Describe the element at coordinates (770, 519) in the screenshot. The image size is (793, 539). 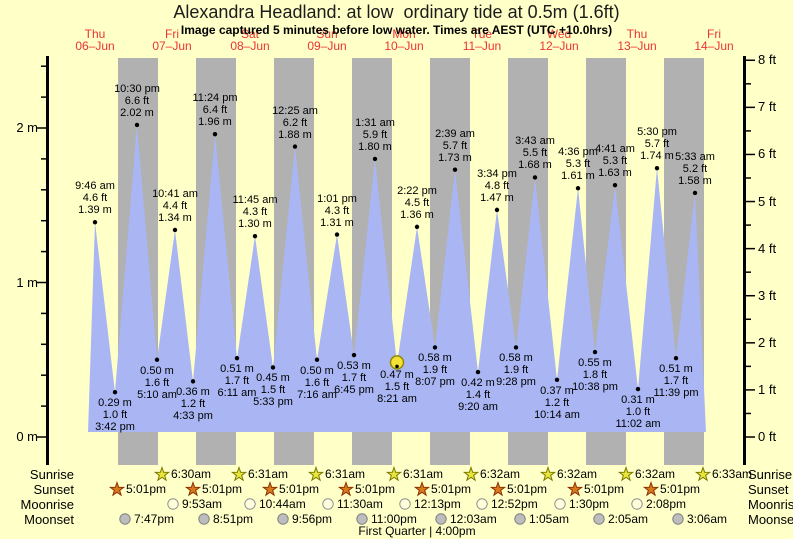
I see `moonset-row-label-right: Moonset` at that location.